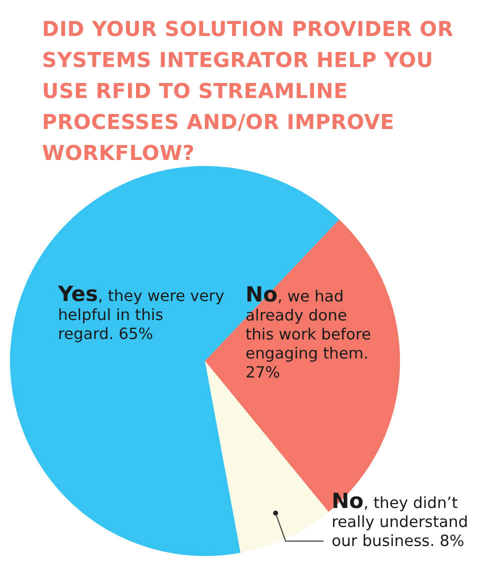 The image size is (500, 579). What do you see at coordinates (140, 312) in the screenshot?
I see `slice-label: Yes, they were very helpful in this regard. 65%` at bounding box center [140, 312].